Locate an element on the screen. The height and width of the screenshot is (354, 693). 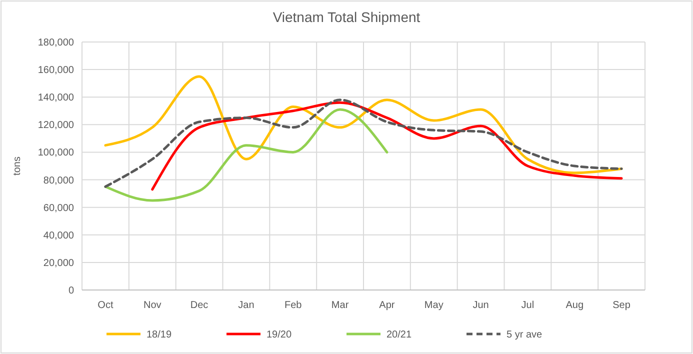
legend-label: 19/20 is located at coordinates (279, 335).